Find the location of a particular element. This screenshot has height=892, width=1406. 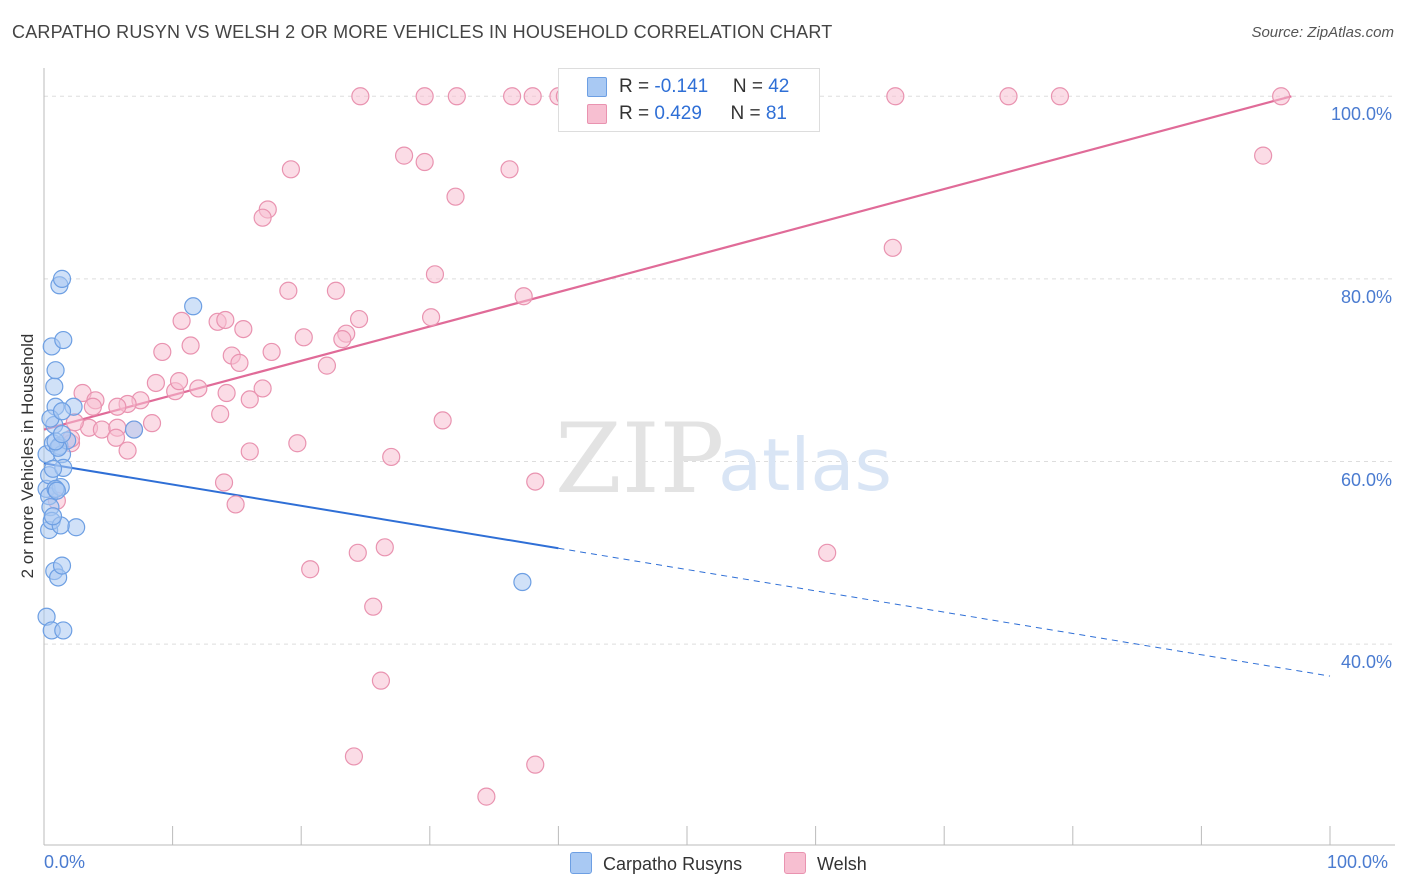

legend-swatch-blue is located at coordinates (597, 87).